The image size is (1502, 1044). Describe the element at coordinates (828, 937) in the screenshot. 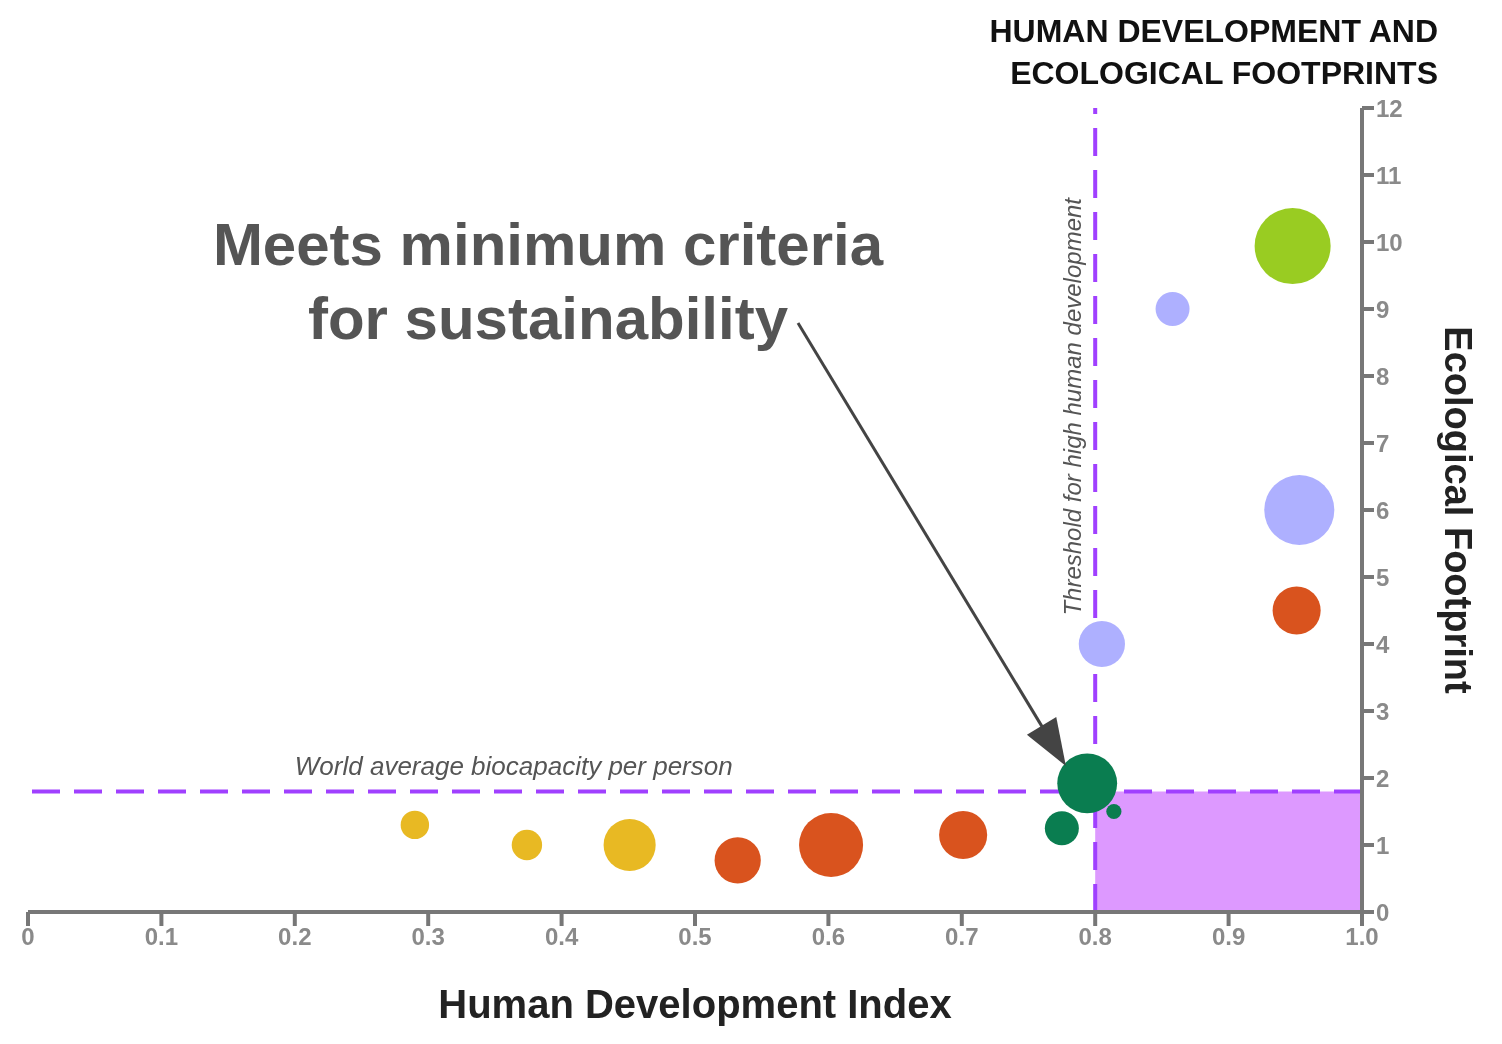

I see `x-tick-label: 0.6` at that location.